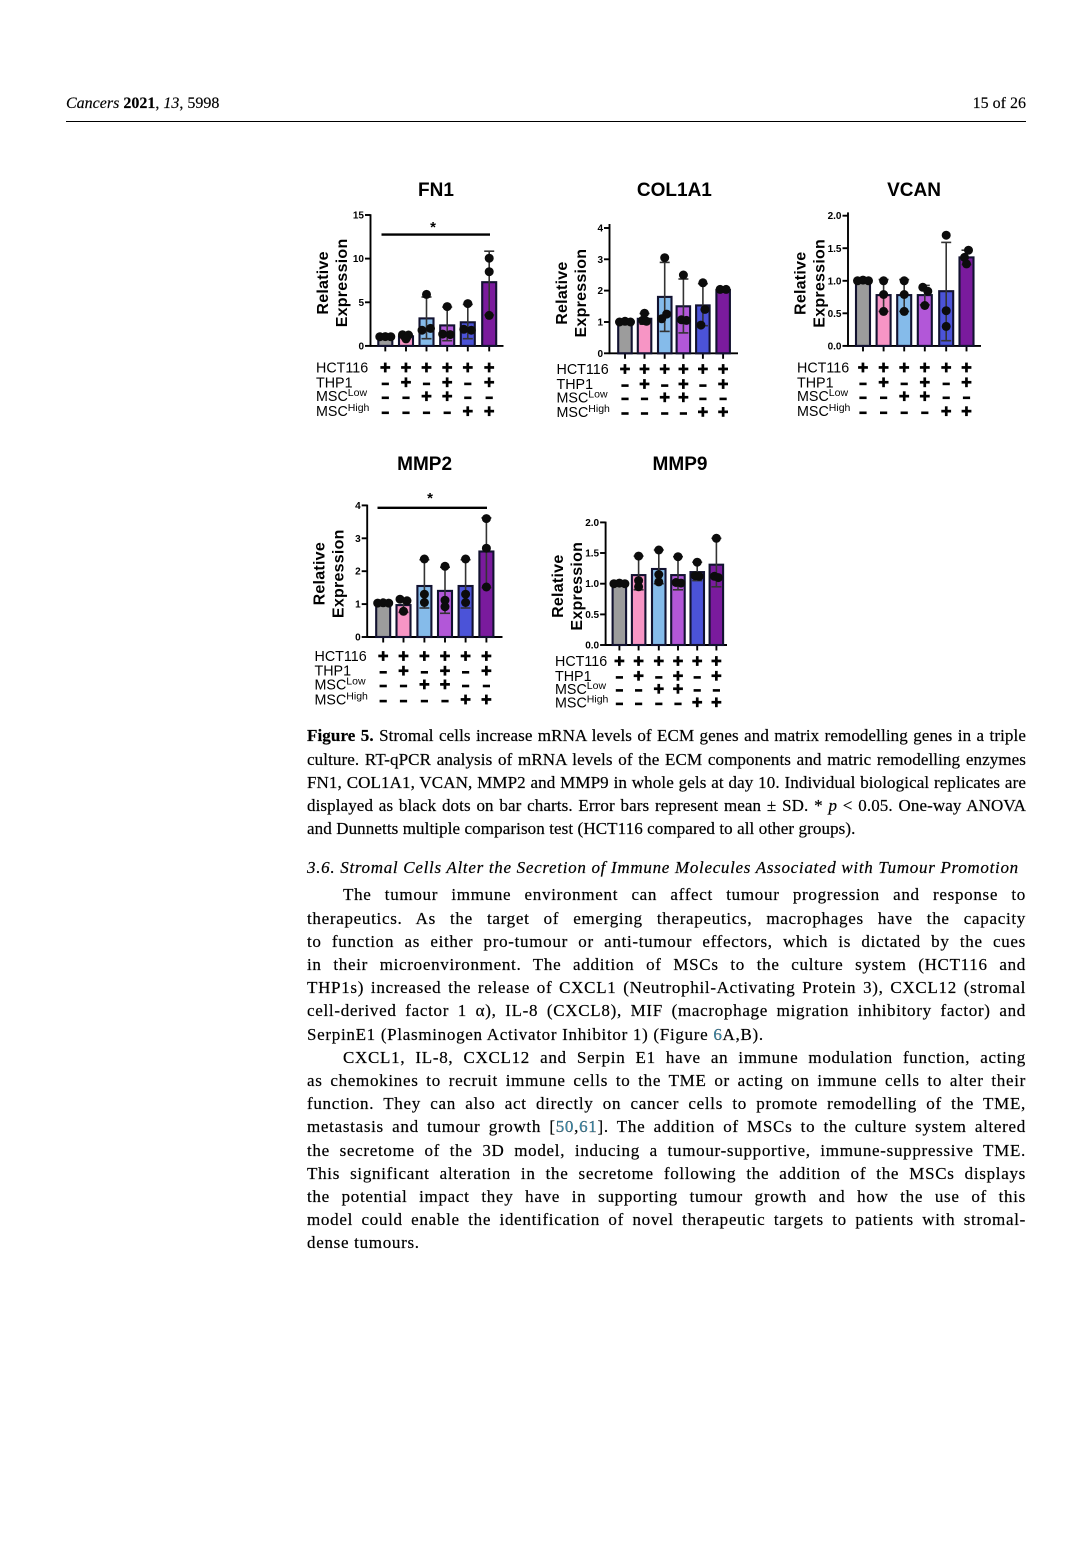  What do you see at coordinates (359, 216) in the screenshot?
I see `svg-text: 15` at bounding box center [359, 216].